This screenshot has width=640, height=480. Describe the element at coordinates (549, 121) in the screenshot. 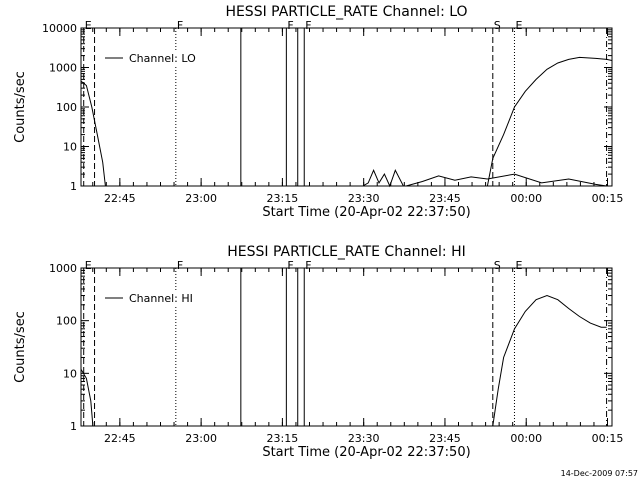

I see `series-line-late` at that location.